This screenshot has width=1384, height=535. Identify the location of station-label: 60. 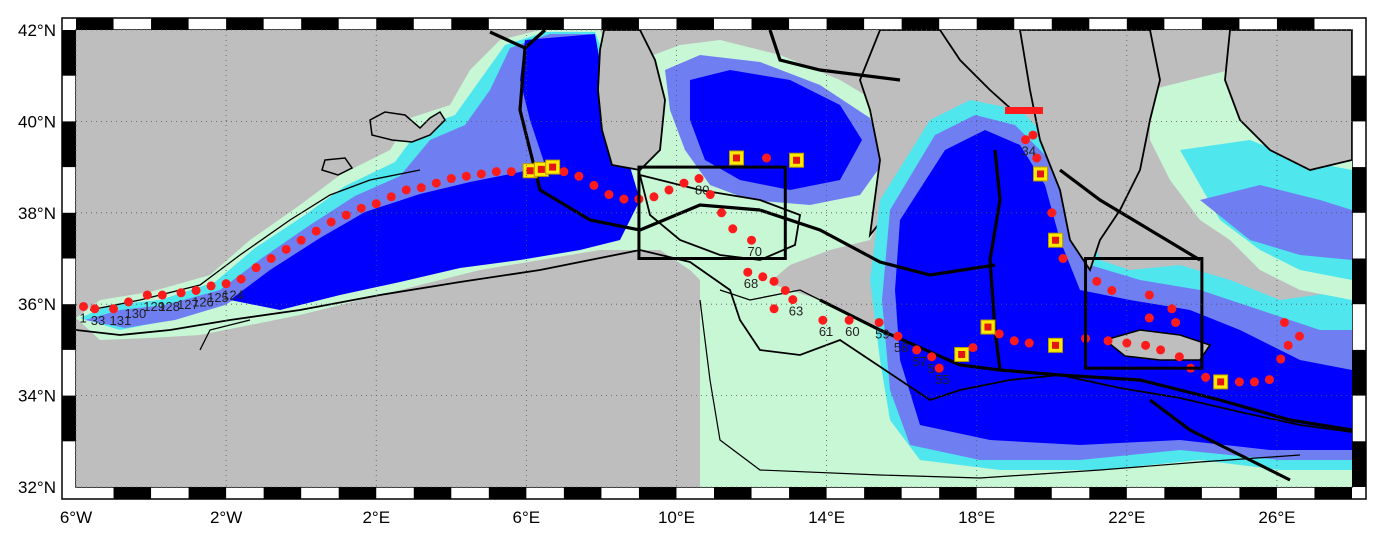
(852, 331).